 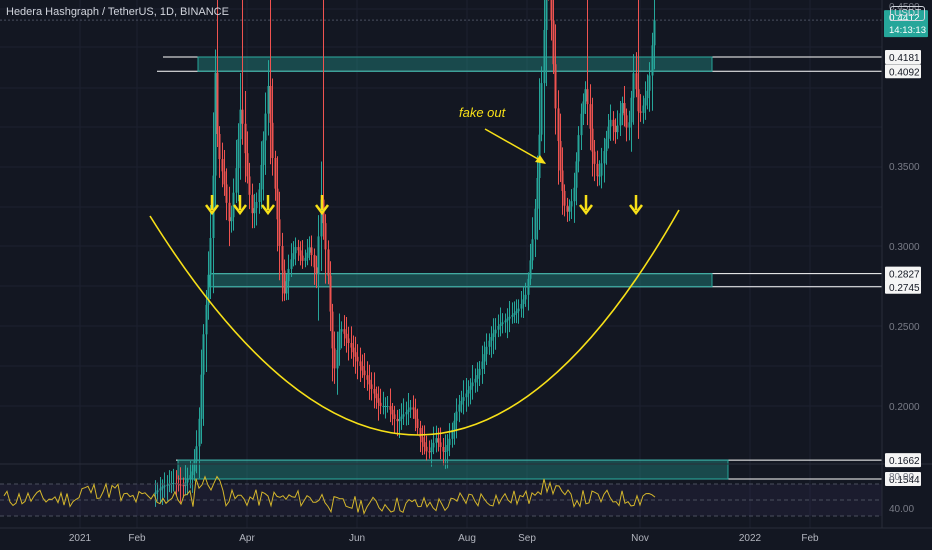 What do you see at coordinates (357, 538) in the screenshot?
I see `x-tick-label: Jun` at bounding box center [357, 538].